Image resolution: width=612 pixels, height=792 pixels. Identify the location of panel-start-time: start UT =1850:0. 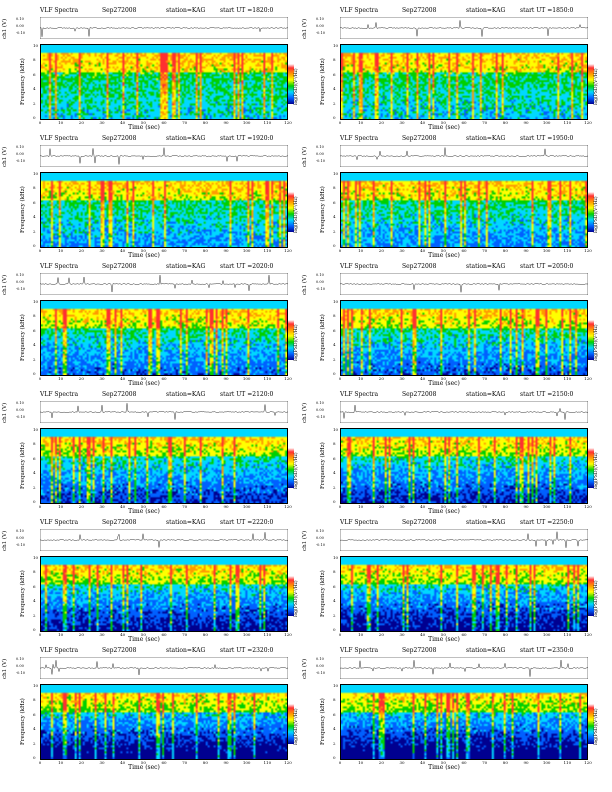
(547, 10).